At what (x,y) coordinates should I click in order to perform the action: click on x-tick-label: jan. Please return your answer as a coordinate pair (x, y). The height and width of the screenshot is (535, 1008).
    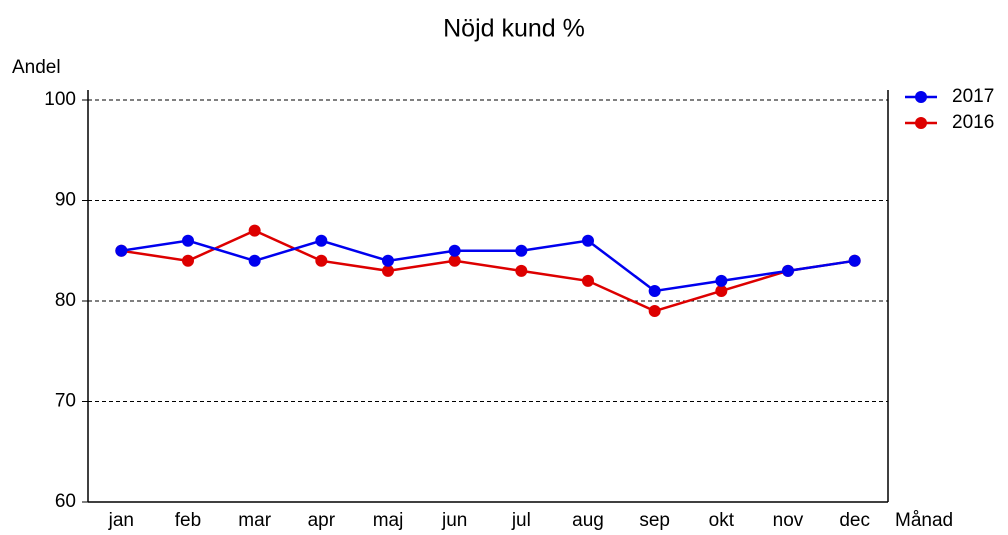
    Looking at the image, I should click on (121, 520).